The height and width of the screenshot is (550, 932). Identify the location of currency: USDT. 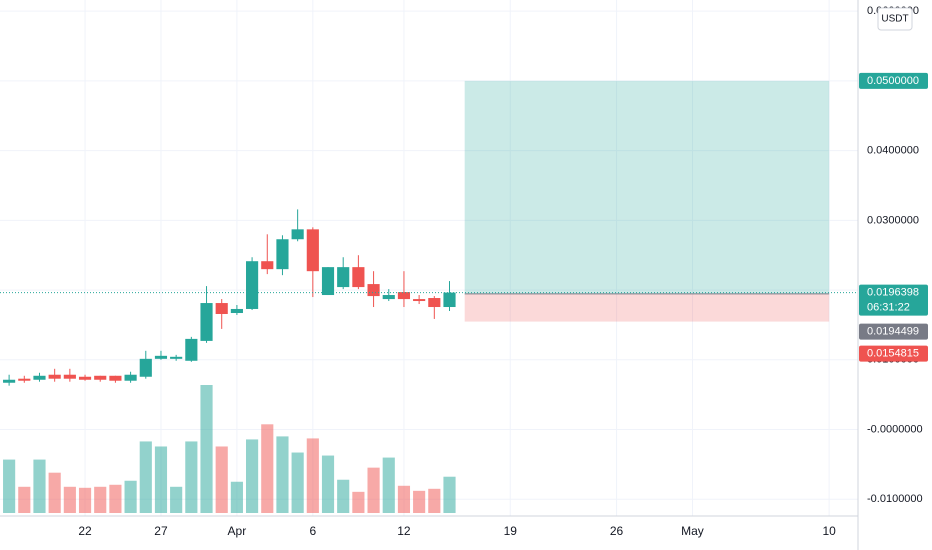
(894, 19).